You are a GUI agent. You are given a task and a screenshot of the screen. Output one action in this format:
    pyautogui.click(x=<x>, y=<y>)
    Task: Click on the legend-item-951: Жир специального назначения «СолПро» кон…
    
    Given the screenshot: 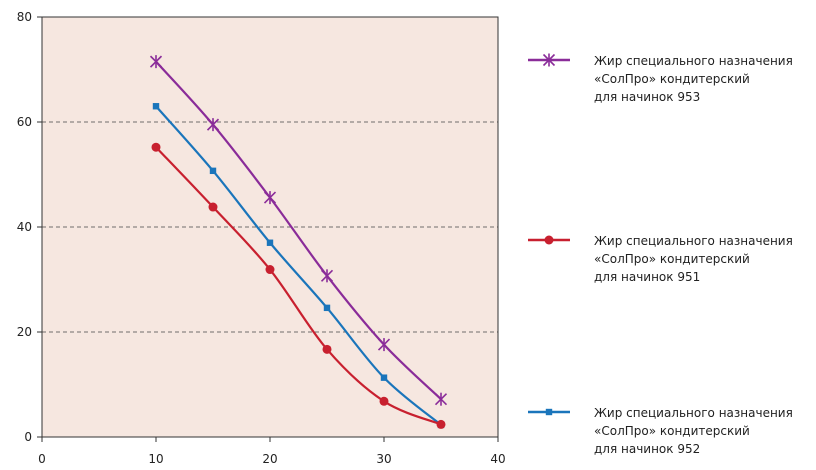 What is the action you would take?
    pyautogui.click(x=672, y=262)
    